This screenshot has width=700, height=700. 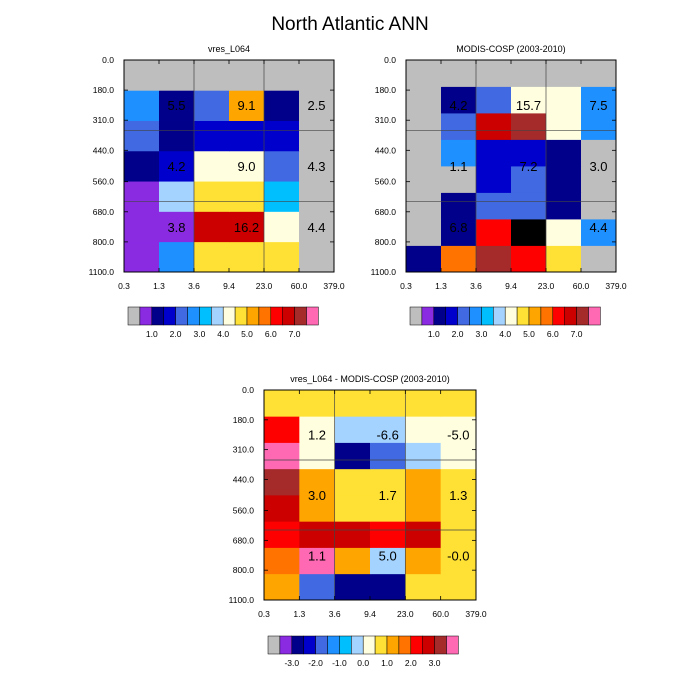 I want to click on panel-title: vres_L064 - MODIS-COSP (2003-2010), so click(x=369, y=379).